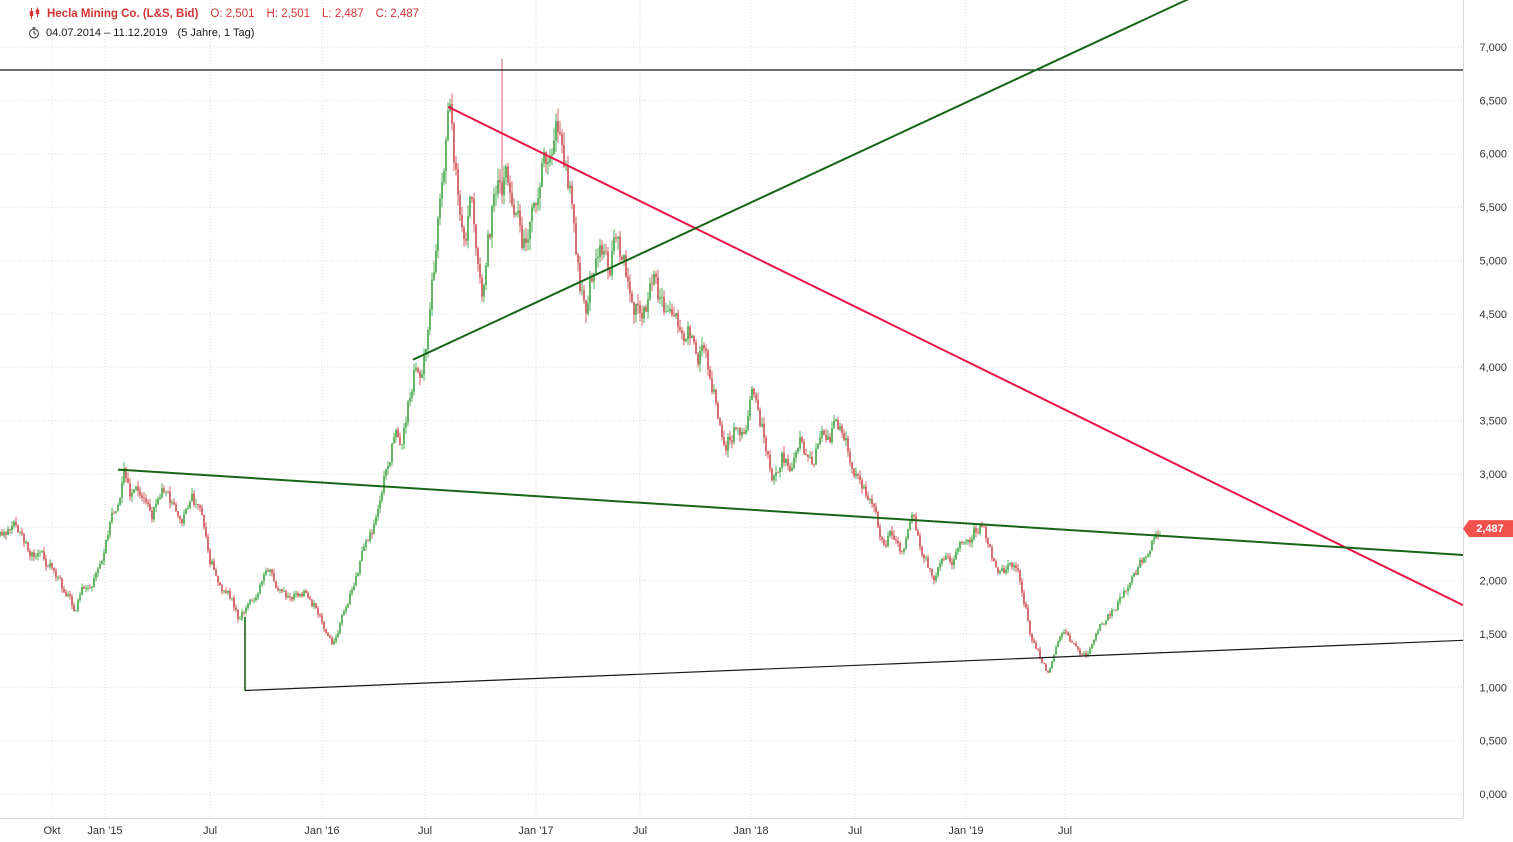 The height and width of the screenshot is (842, 1513). Describe the element at coordinates (34, 32) in the screenshot. I see `clock-icon` at that location.